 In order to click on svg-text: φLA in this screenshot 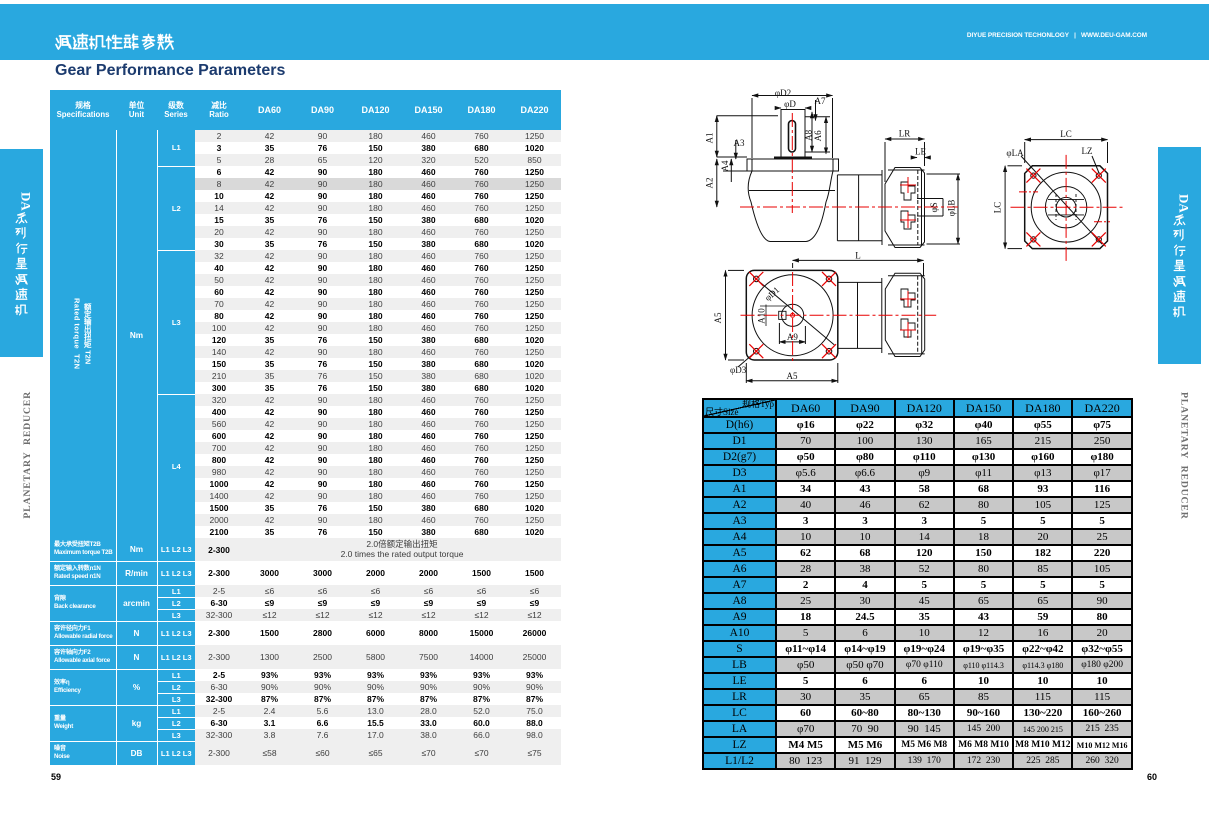, I will do `click(1015, 153)`.